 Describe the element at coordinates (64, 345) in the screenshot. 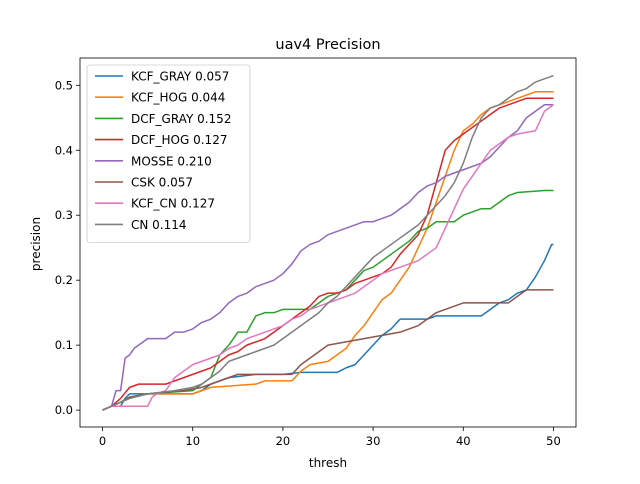

I see `y-tick-label: 0.1` at that location.